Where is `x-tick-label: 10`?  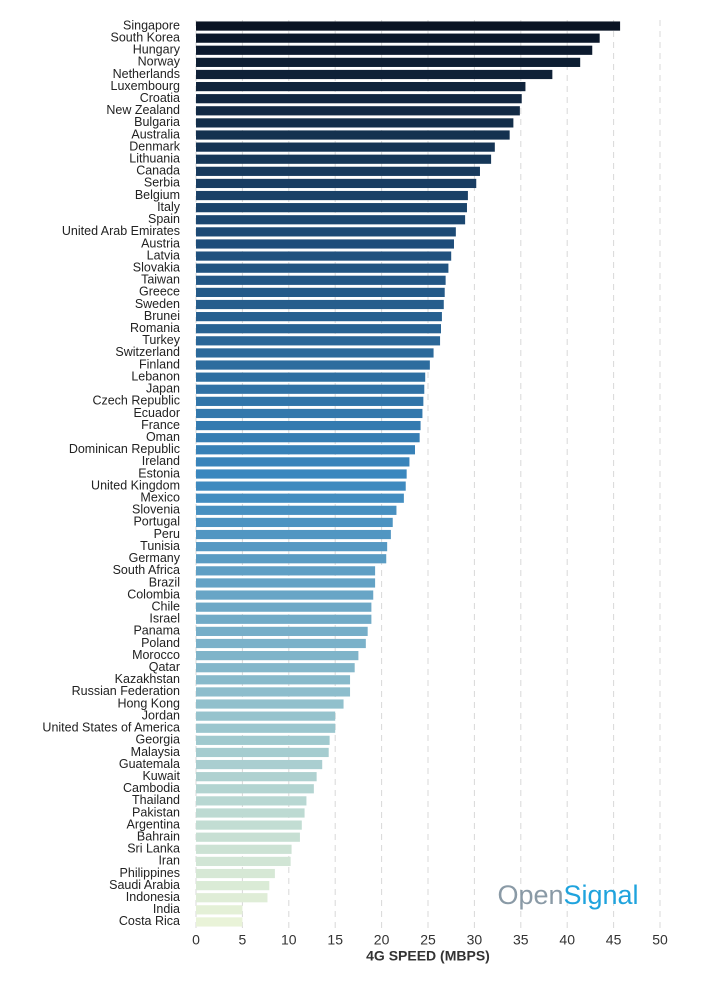
x-tick-label: 10 is located at coordinates (289, 940).